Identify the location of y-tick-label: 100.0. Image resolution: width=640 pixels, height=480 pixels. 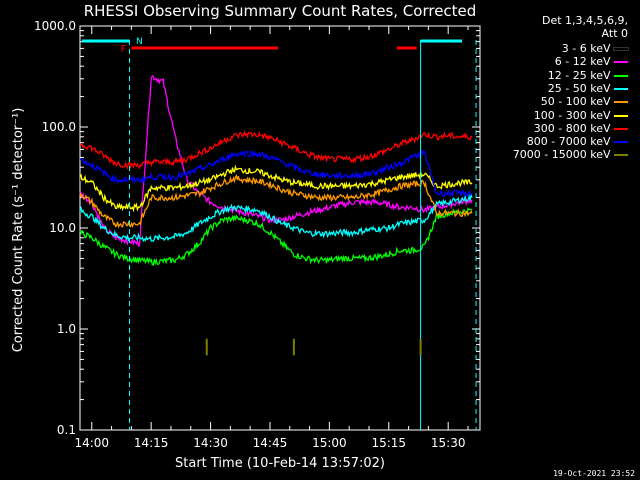
(59, 127).